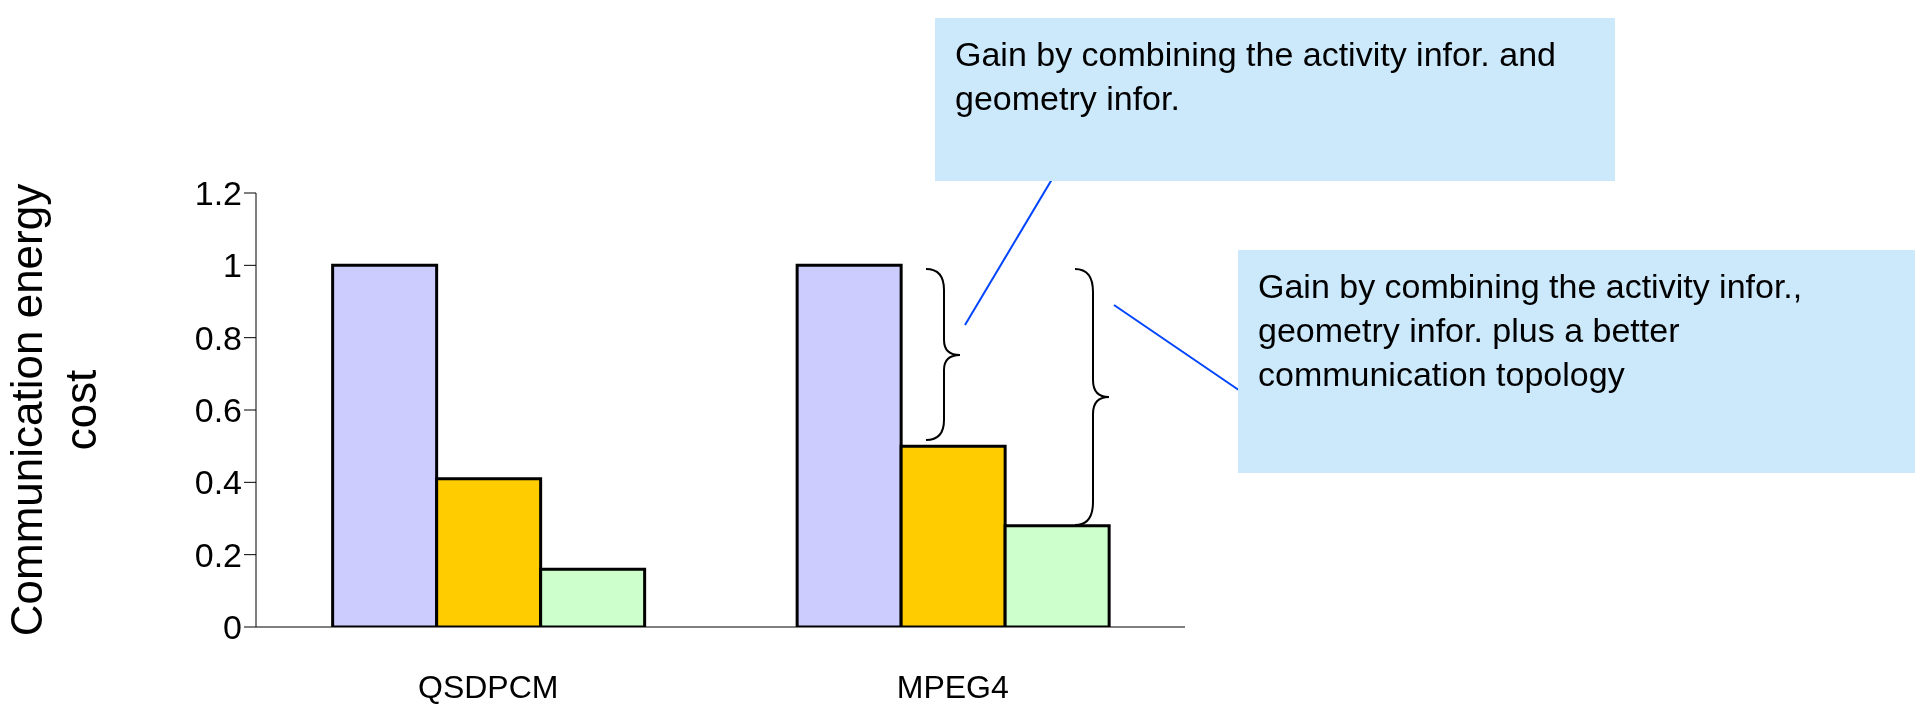  What do you see at coordinates (232, 265) in the screenshot?
I see `y-tick-label: 1` at bounding box center [232, 265].